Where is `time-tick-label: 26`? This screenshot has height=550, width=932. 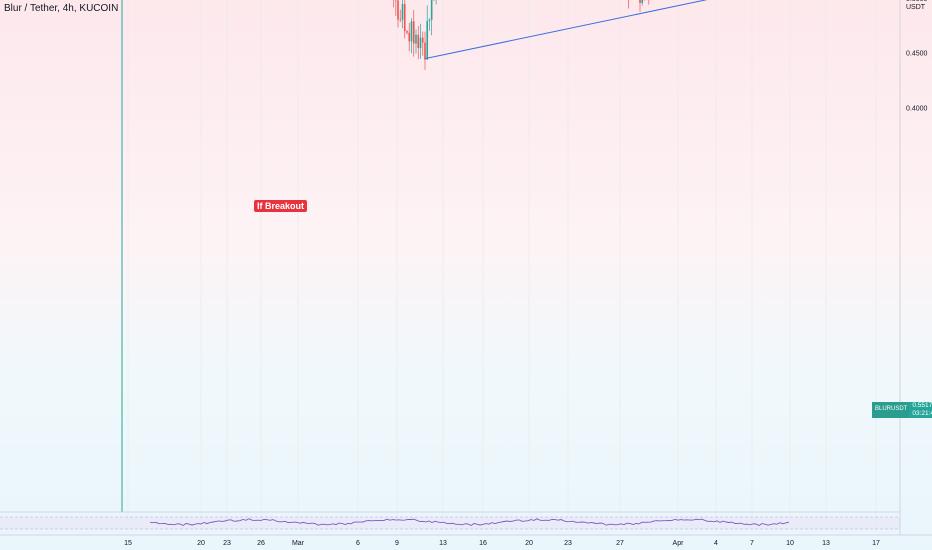
time-tick-label: 26 is located at coordinates (261, 543).